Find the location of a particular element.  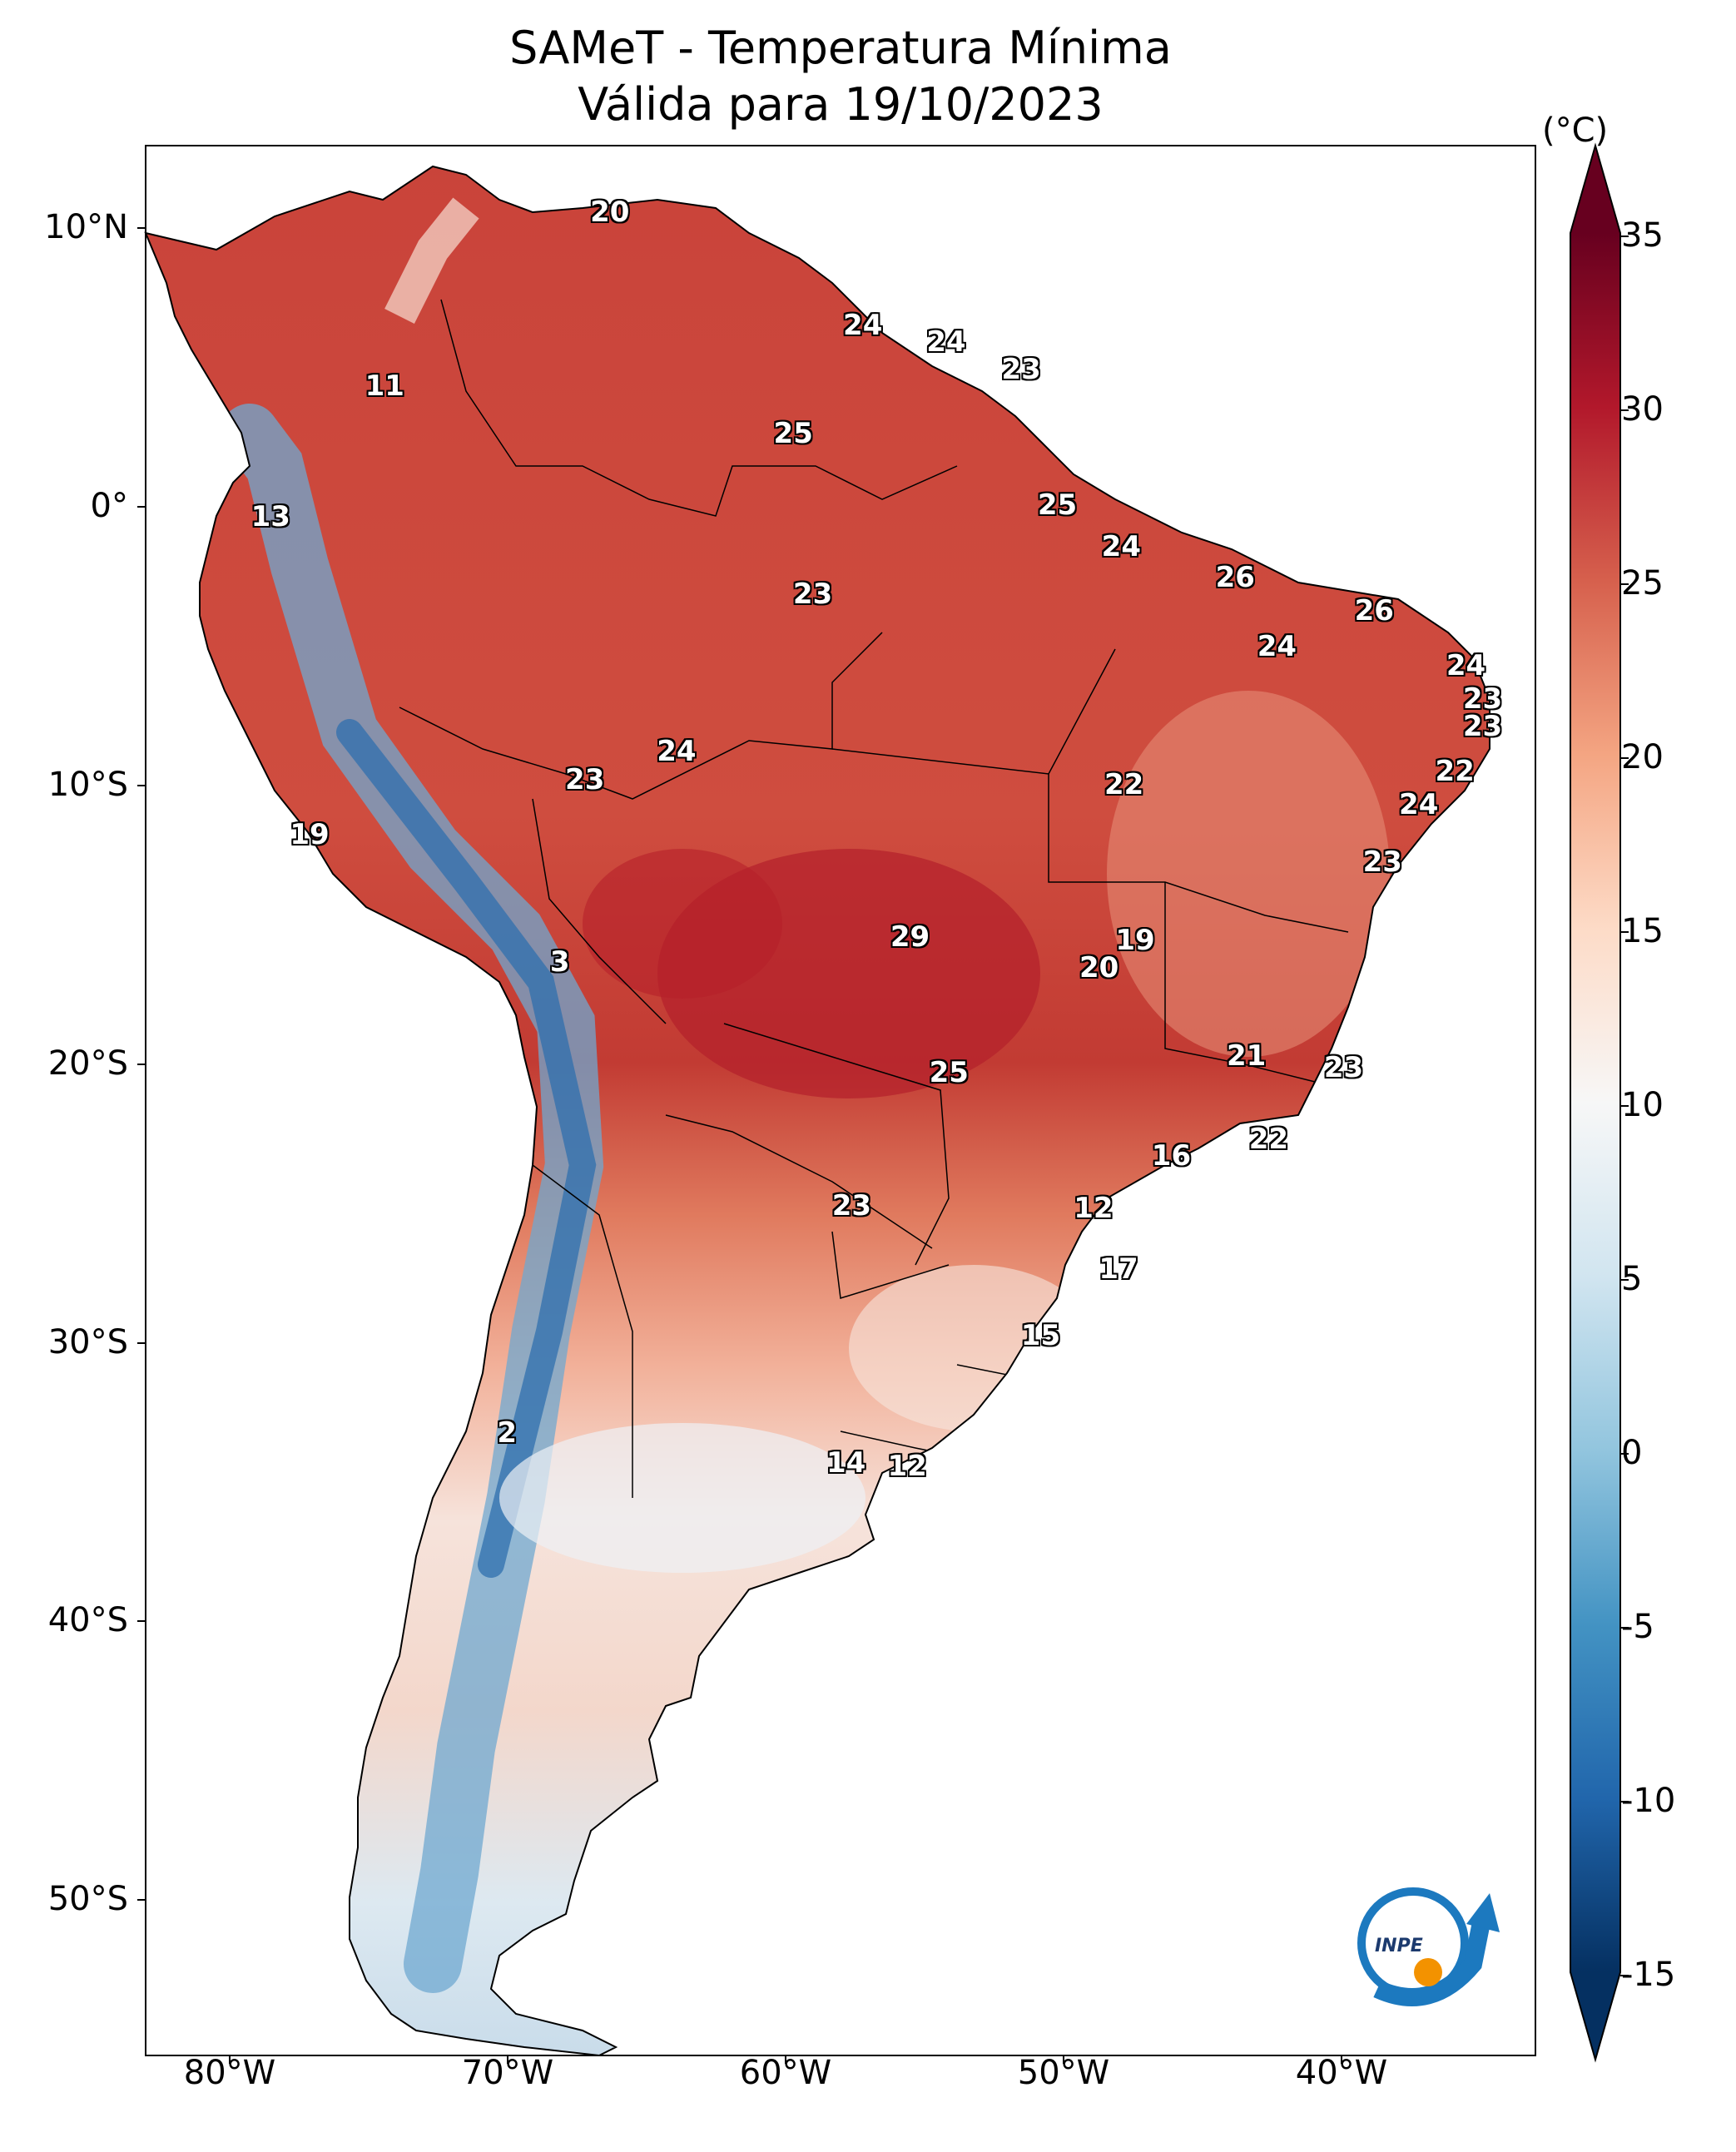

colorbar-tick: 25 is located at coordinates (1642, 583).